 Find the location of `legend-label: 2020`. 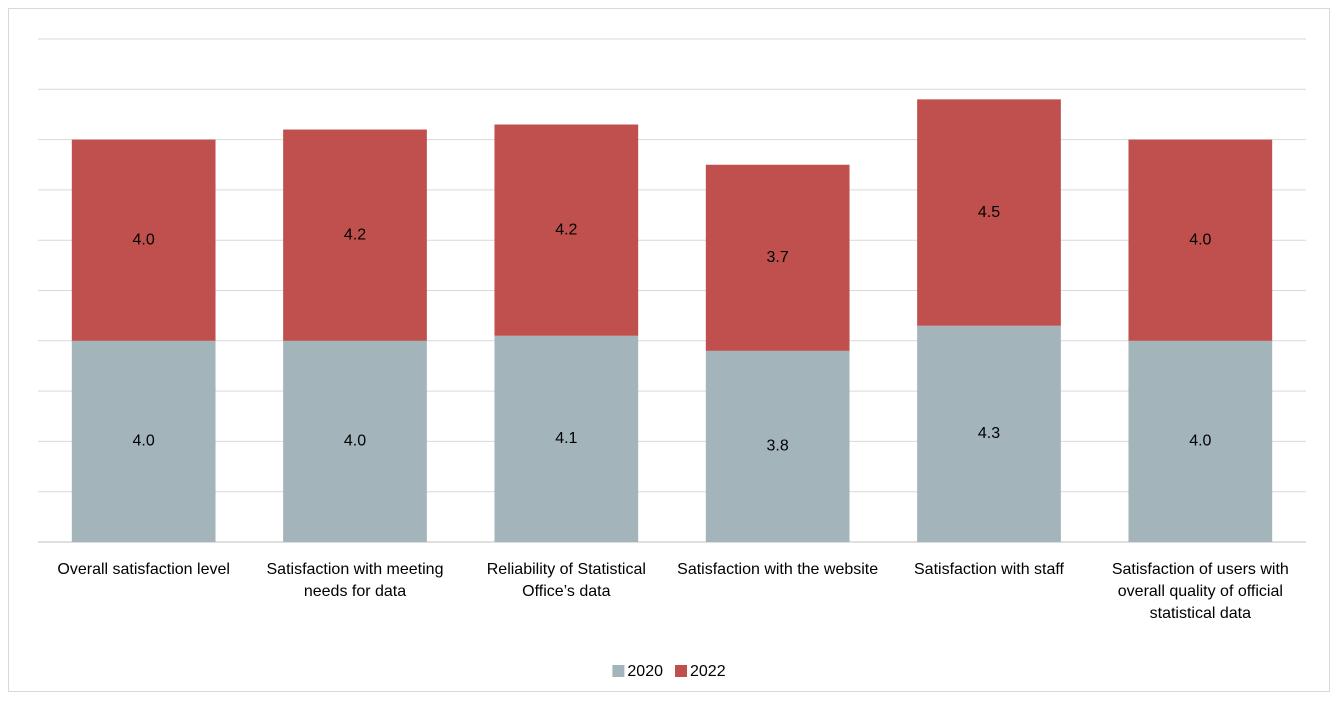

legend-label: 2020 is located at coordinates (645, 671).